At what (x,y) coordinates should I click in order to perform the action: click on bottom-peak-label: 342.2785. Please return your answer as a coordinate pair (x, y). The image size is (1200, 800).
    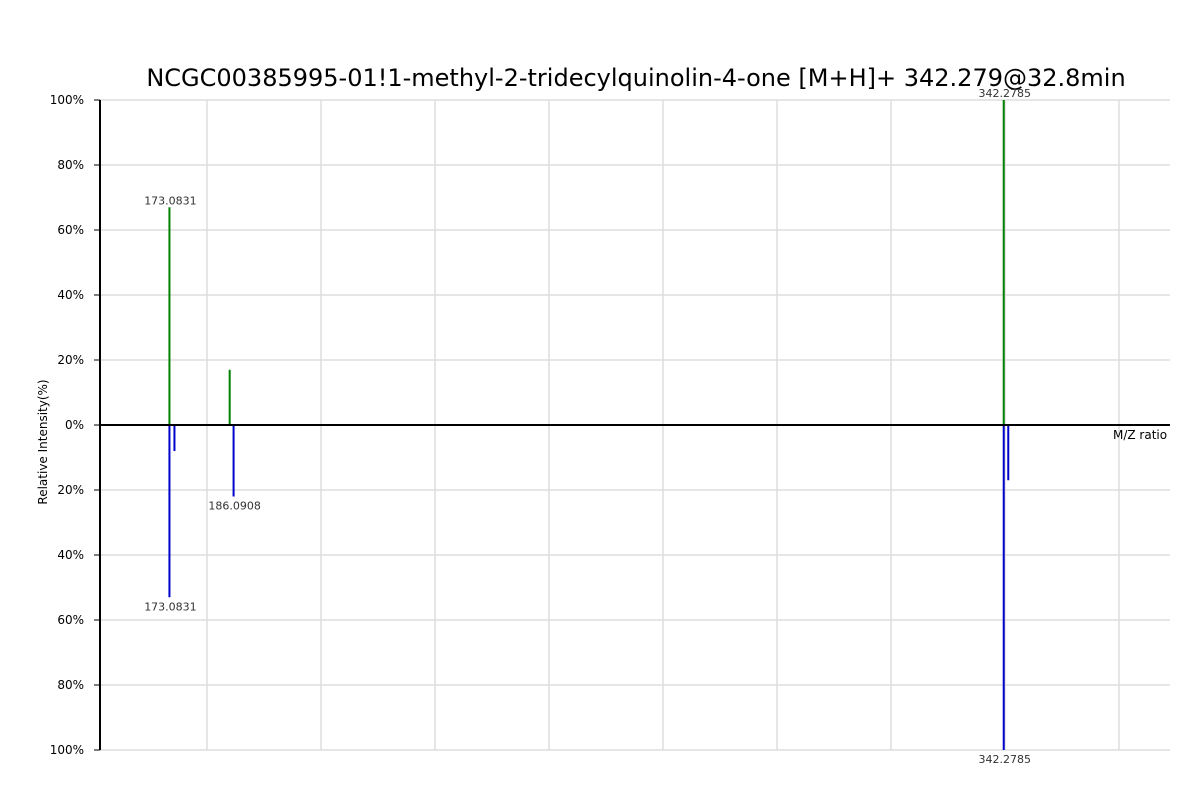
    Looking at the image, I should click on (1004, 759).